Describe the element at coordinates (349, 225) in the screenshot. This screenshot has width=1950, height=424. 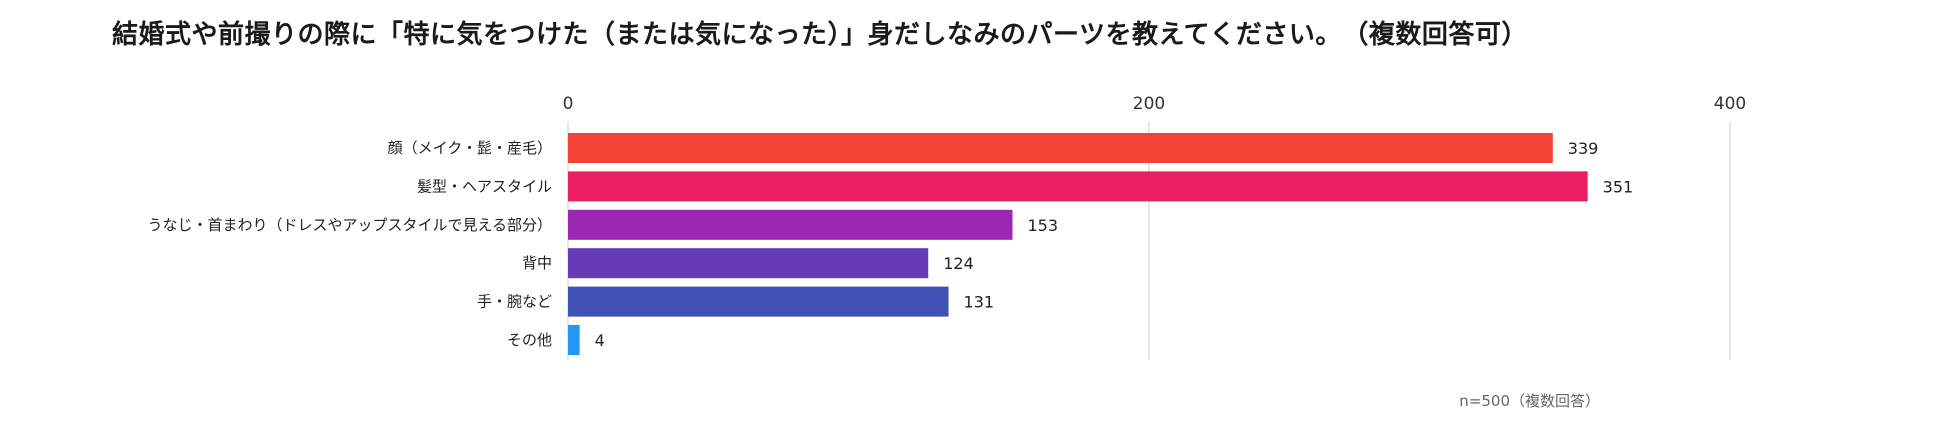
I see `category-label: うなじ・首まわり（ドレスやアップスタイルで見える部分）` at that location.